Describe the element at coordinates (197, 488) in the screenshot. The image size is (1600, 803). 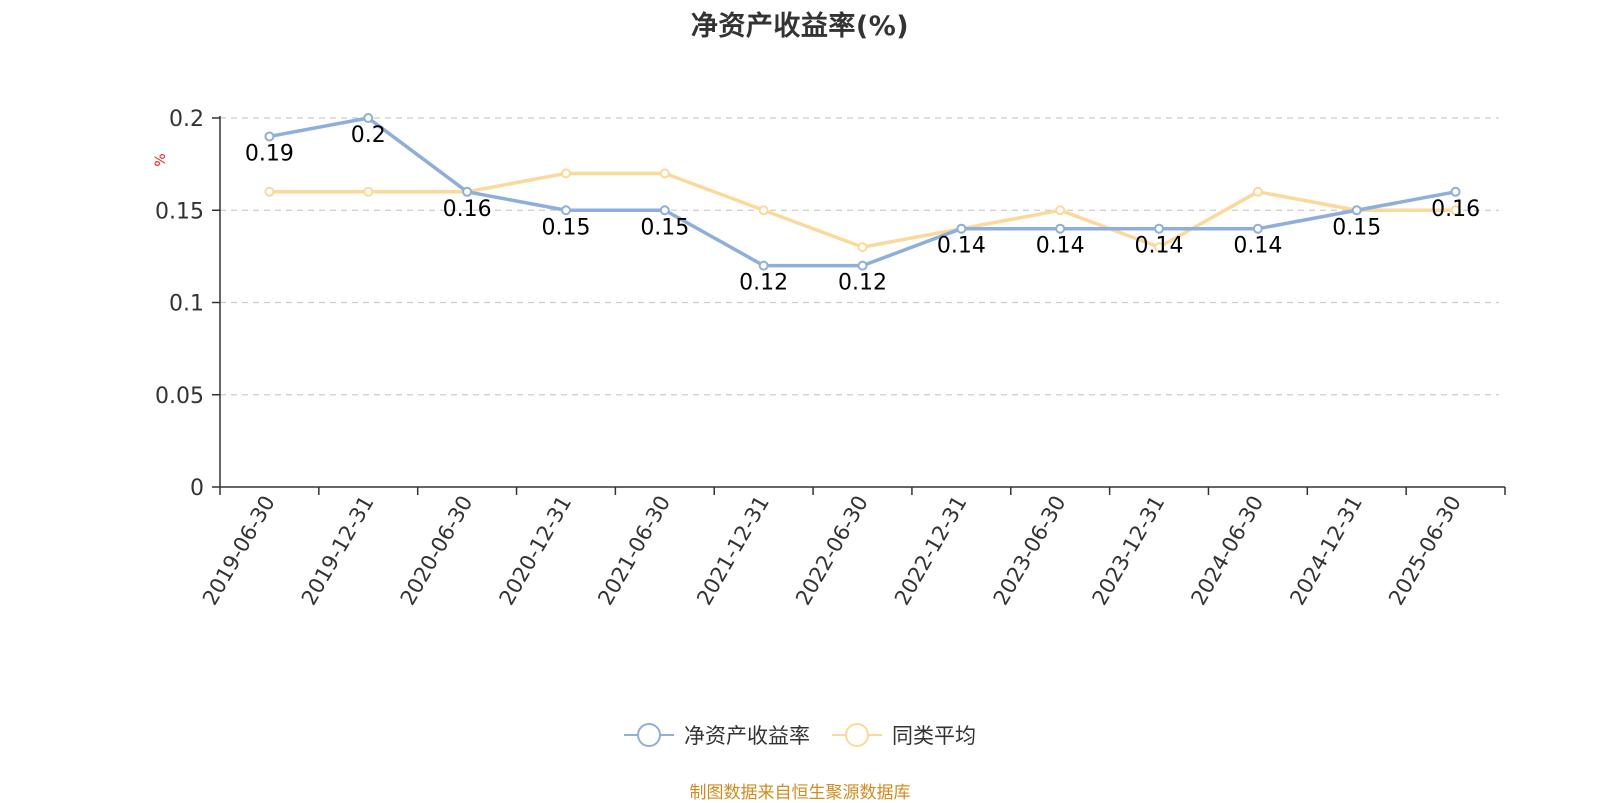
I see `y-tick-label-0: 0` at that location.